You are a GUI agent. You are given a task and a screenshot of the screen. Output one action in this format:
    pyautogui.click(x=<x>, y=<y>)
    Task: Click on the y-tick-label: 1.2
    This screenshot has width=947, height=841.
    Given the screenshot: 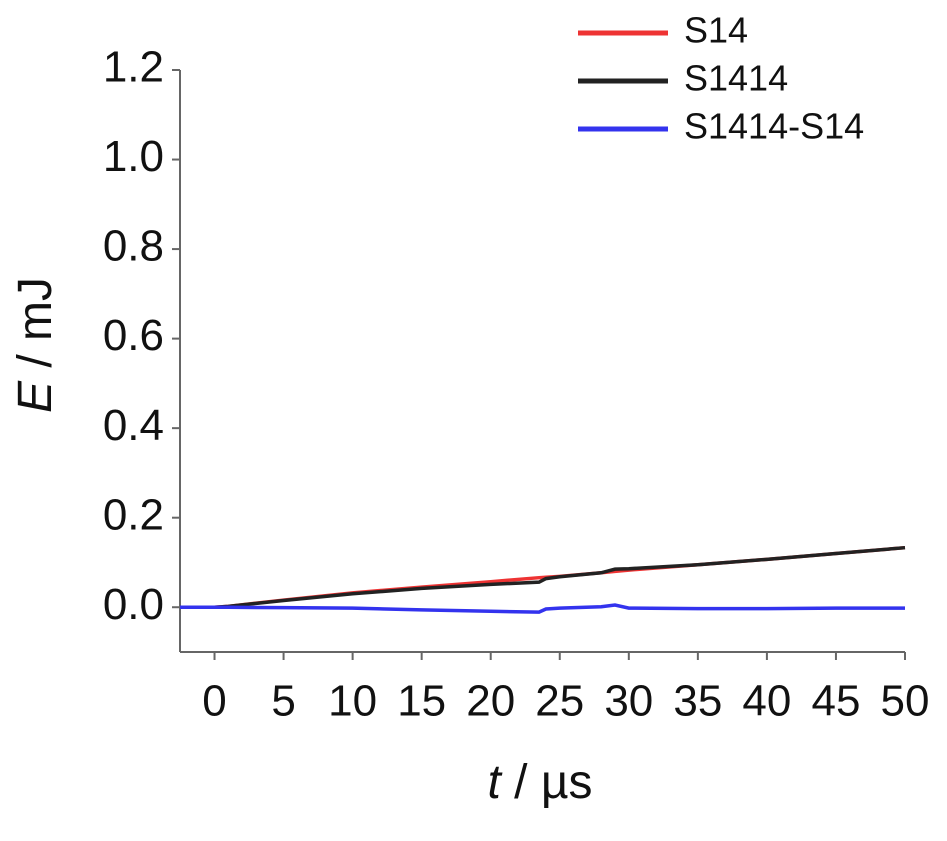 What is the action you would take?
    pyautogui.click(x=133, y=67)
    